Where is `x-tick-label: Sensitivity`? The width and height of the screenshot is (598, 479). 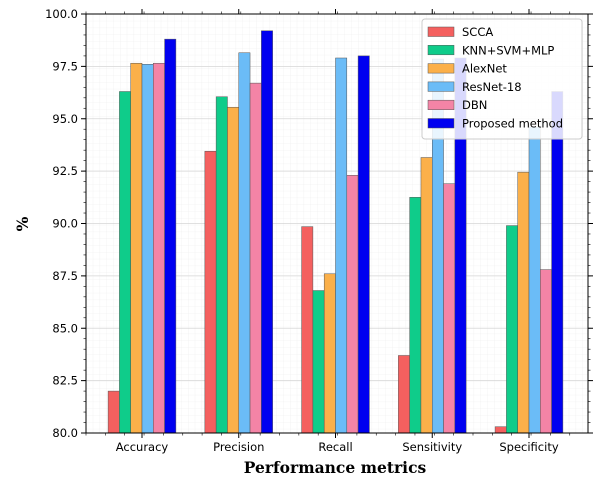
x-tick-label: Sensitivity is located at coordinates (432, 447).